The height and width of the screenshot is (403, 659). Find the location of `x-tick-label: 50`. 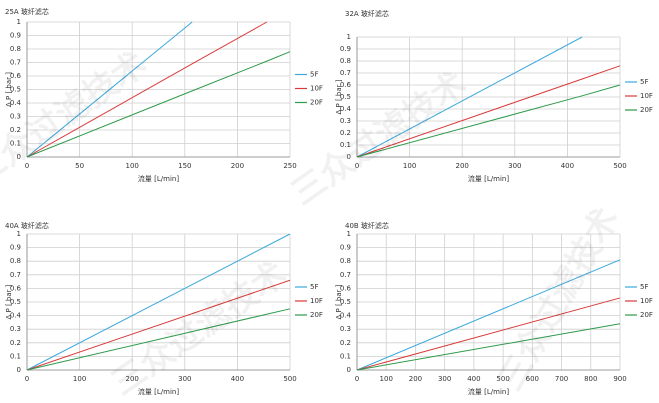

x-tick-label: 50 is located at coordinates (79, 166).